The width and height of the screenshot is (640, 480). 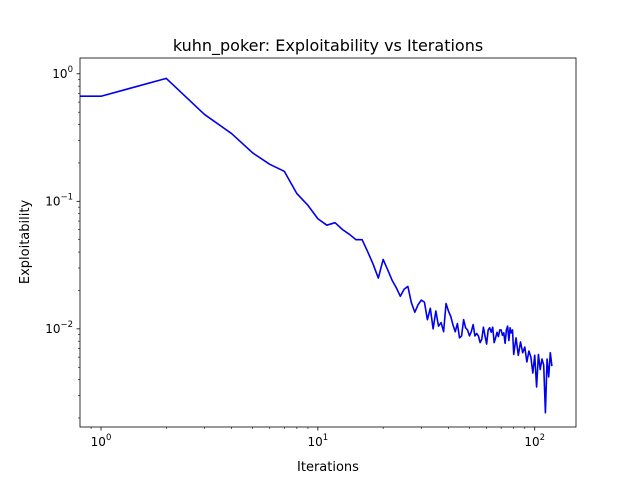 I want to click on y-tick-label: 10⁻¹, so click(x=59, y=200).